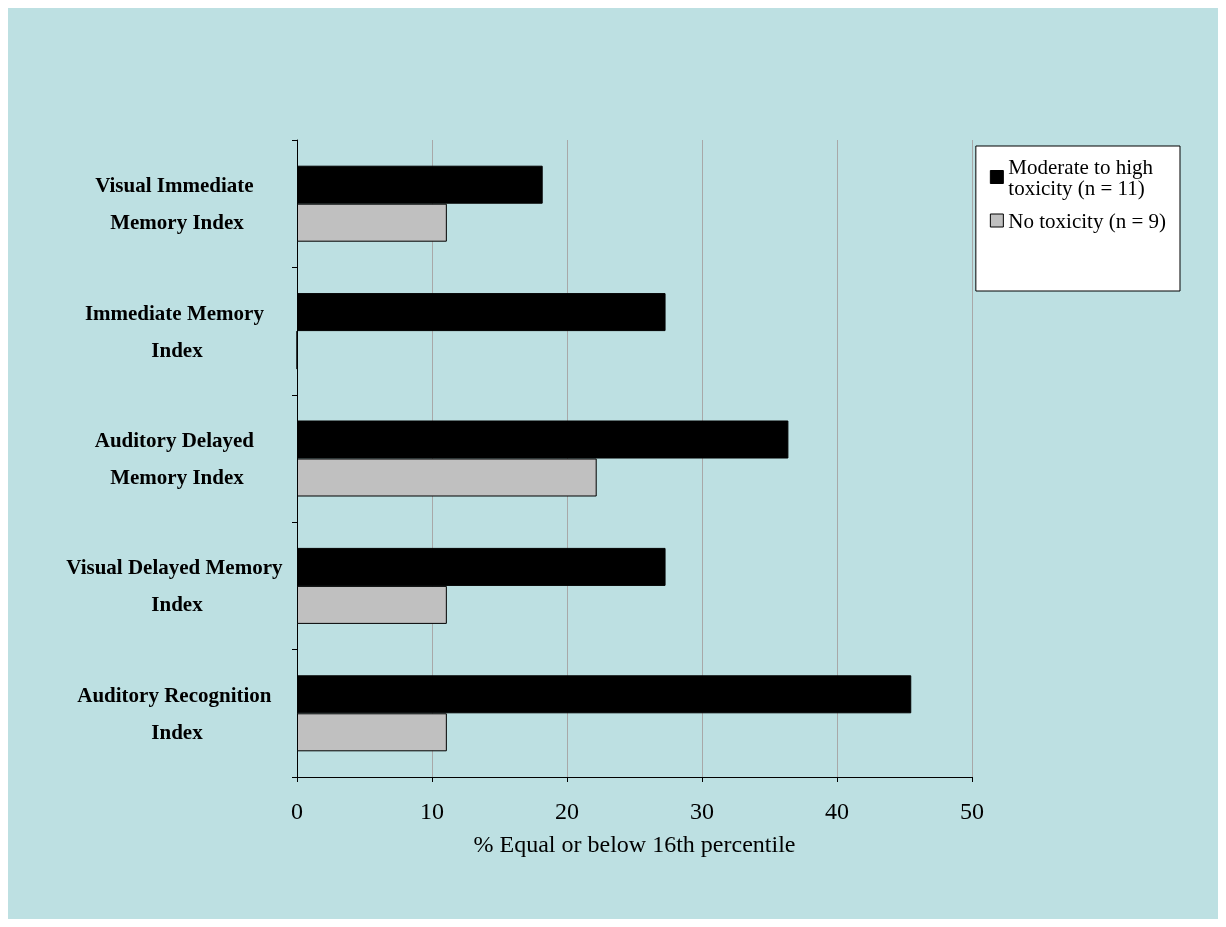 Image resolution: width=1226 pixels, height=927 pixels. Describe the element at coordinates (177, 586) in the screenshot. I see `y-tick-label: Visual Delayed Memory Index` at that location.